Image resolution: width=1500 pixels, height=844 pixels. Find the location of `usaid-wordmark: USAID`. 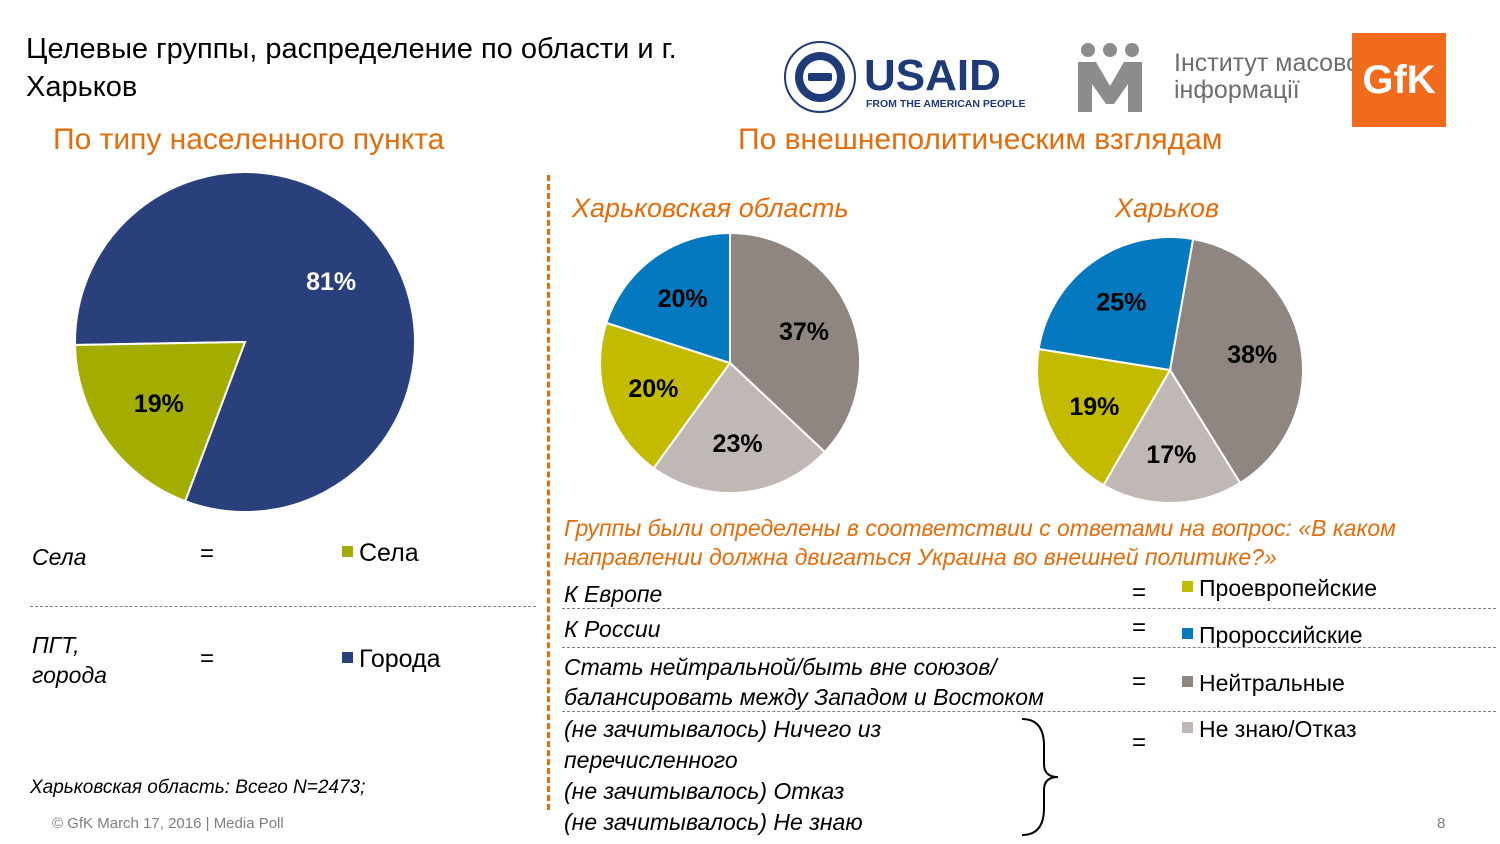

usaid-wordmark: USAID is located at coordinates (932, 75).